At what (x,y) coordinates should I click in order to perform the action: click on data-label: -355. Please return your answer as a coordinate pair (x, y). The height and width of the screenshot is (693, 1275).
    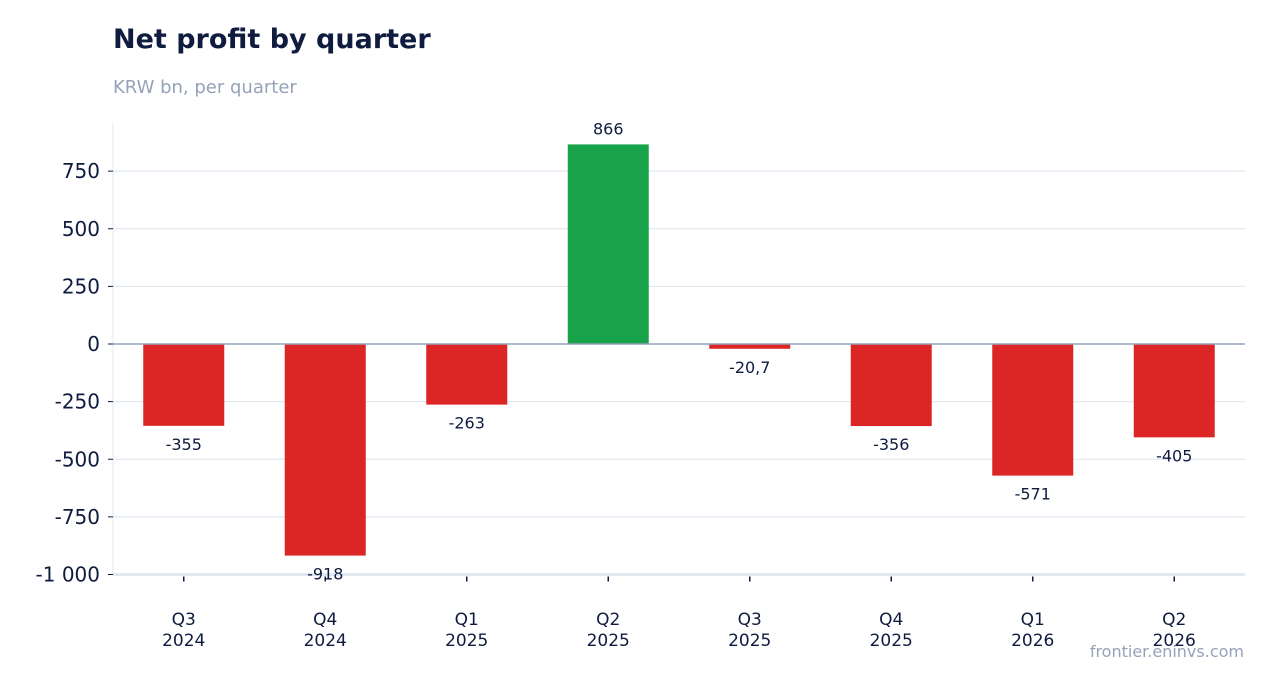
    Looking at the image, I should click on (184, 444).